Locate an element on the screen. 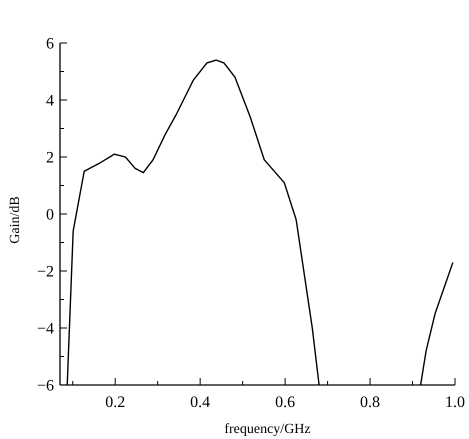 The height and width of the screenshot is (439, 469). y-tick-label: 6 is located at coordinates (50, 44).